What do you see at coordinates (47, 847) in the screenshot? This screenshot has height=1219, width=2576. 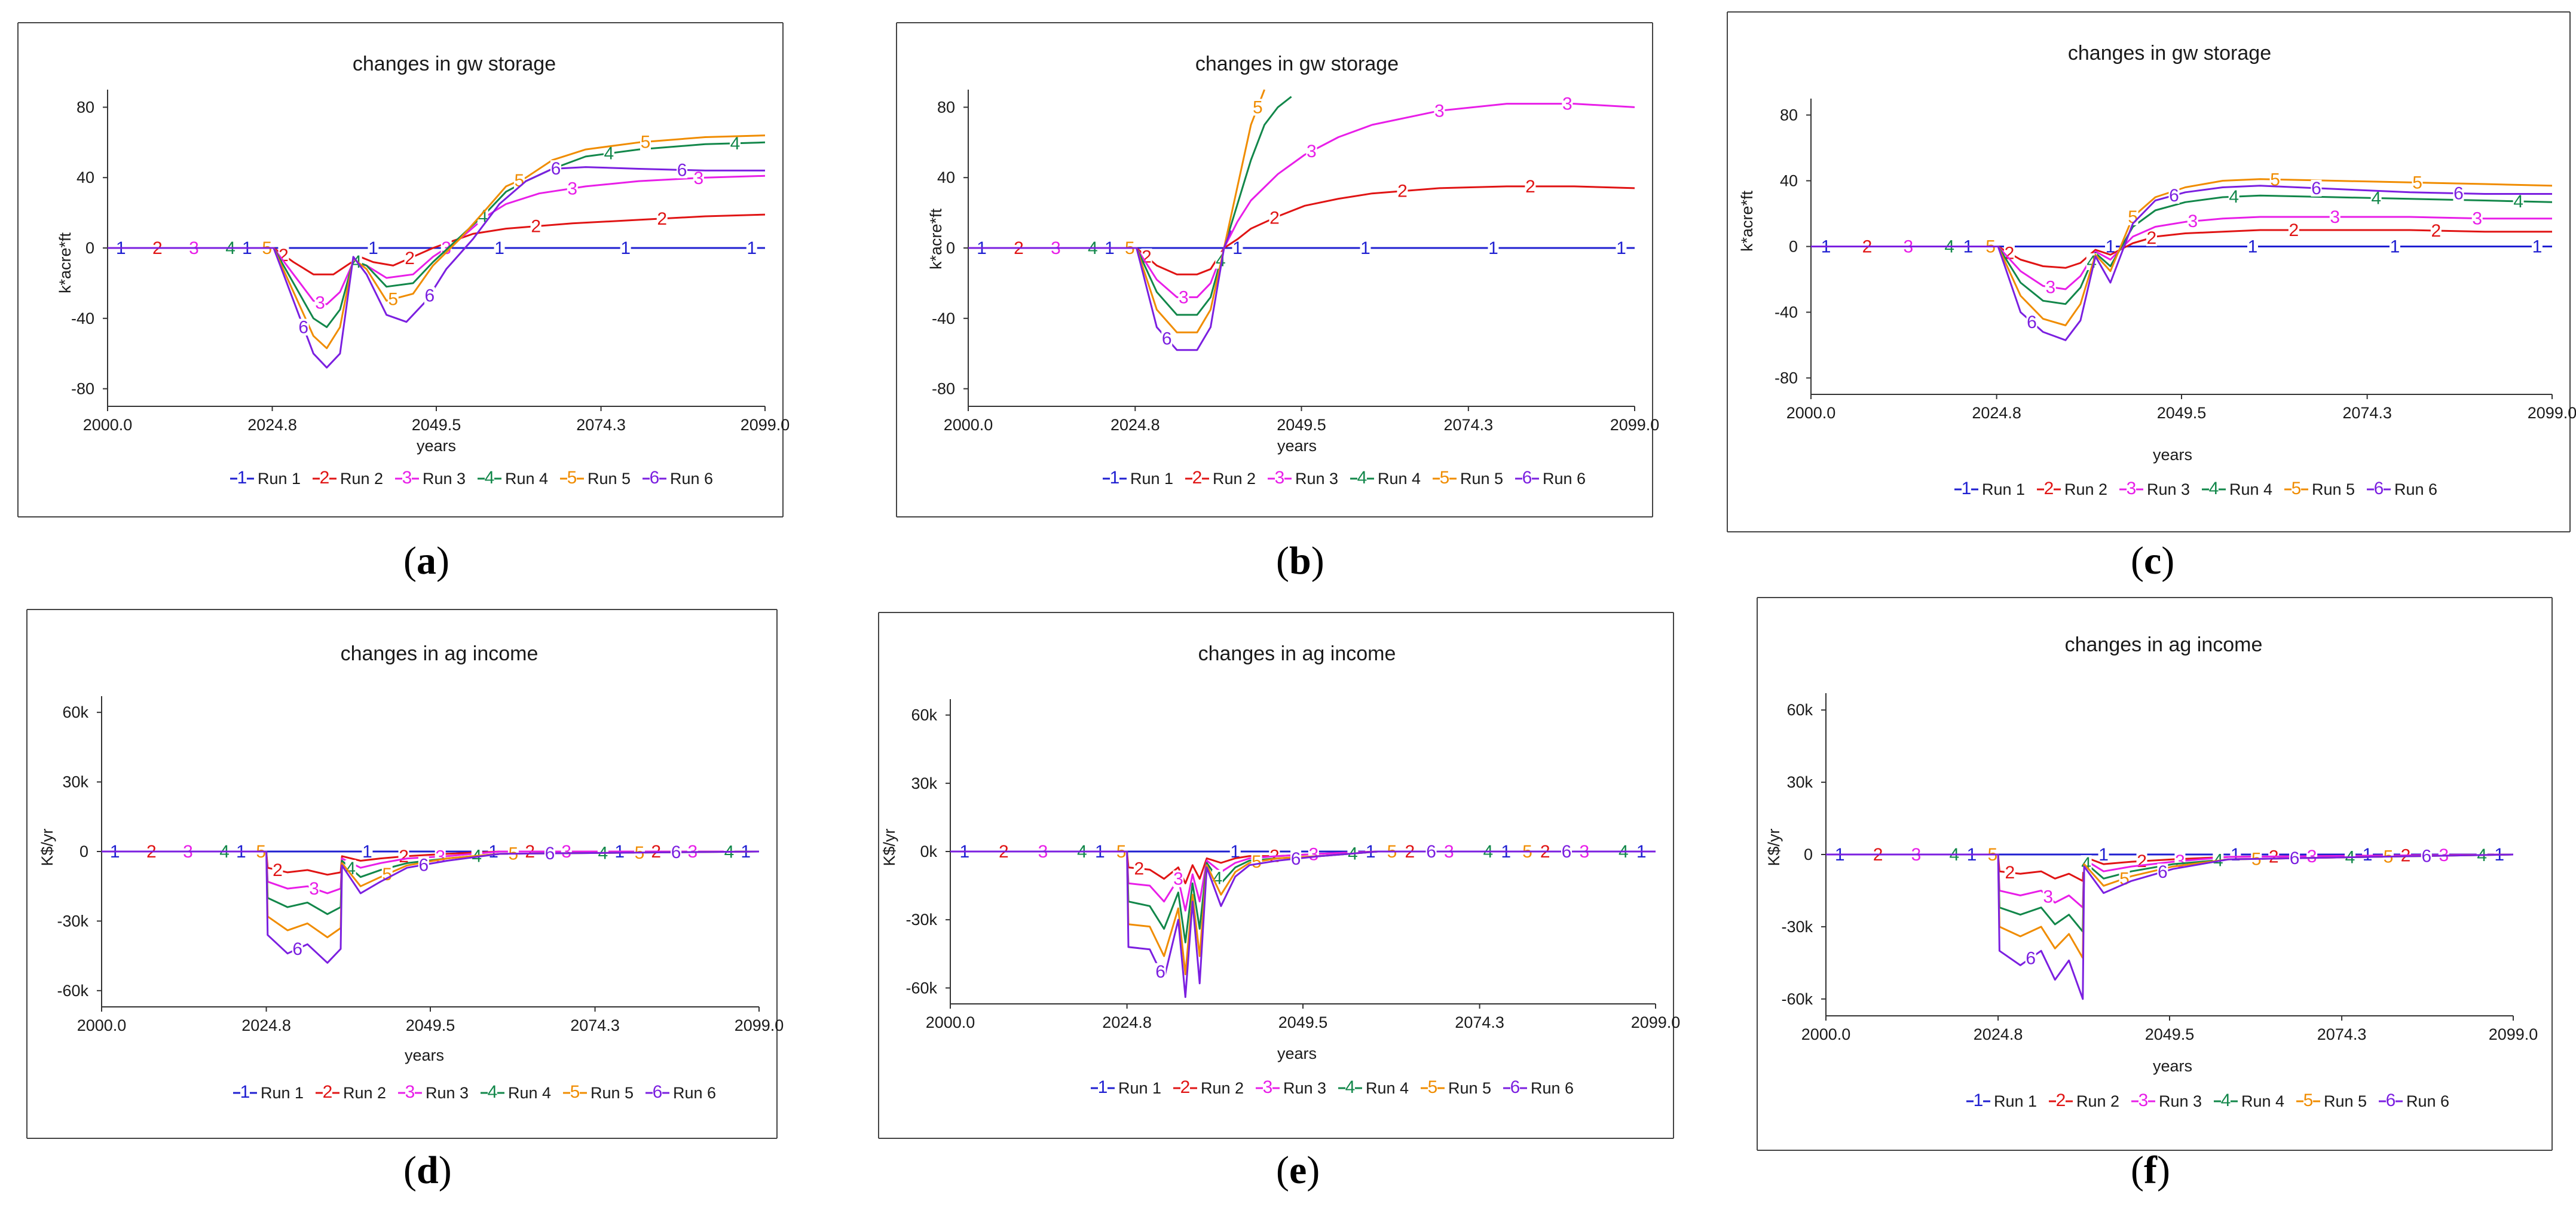 I see `y-axis-label: K$/yr` at bounding box center [47, 847].